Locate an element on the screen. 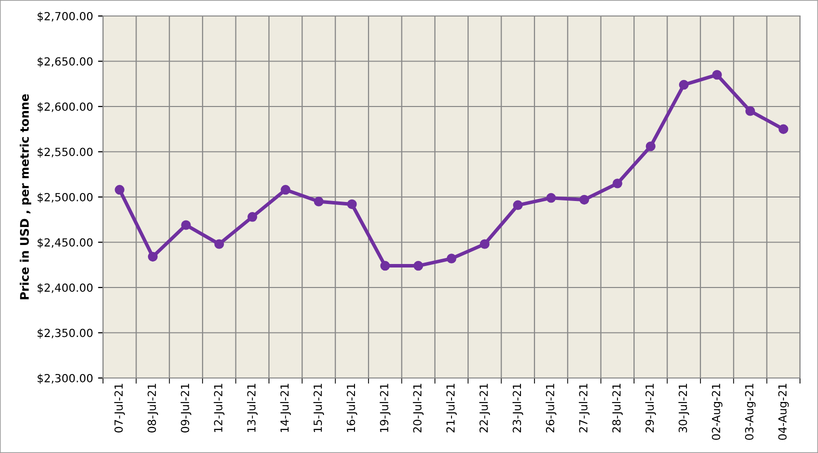 This screenshot has width=818, height=453. x-tick-label: 09-Jul-21 is located at coordinates (186, 408).